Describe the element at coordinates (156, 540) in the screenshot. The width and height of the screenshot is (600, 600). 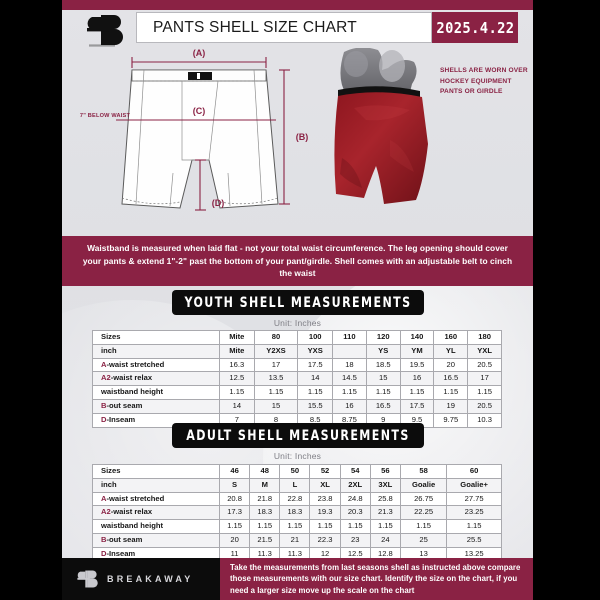
I see `row-label: B-out seam` at that location.